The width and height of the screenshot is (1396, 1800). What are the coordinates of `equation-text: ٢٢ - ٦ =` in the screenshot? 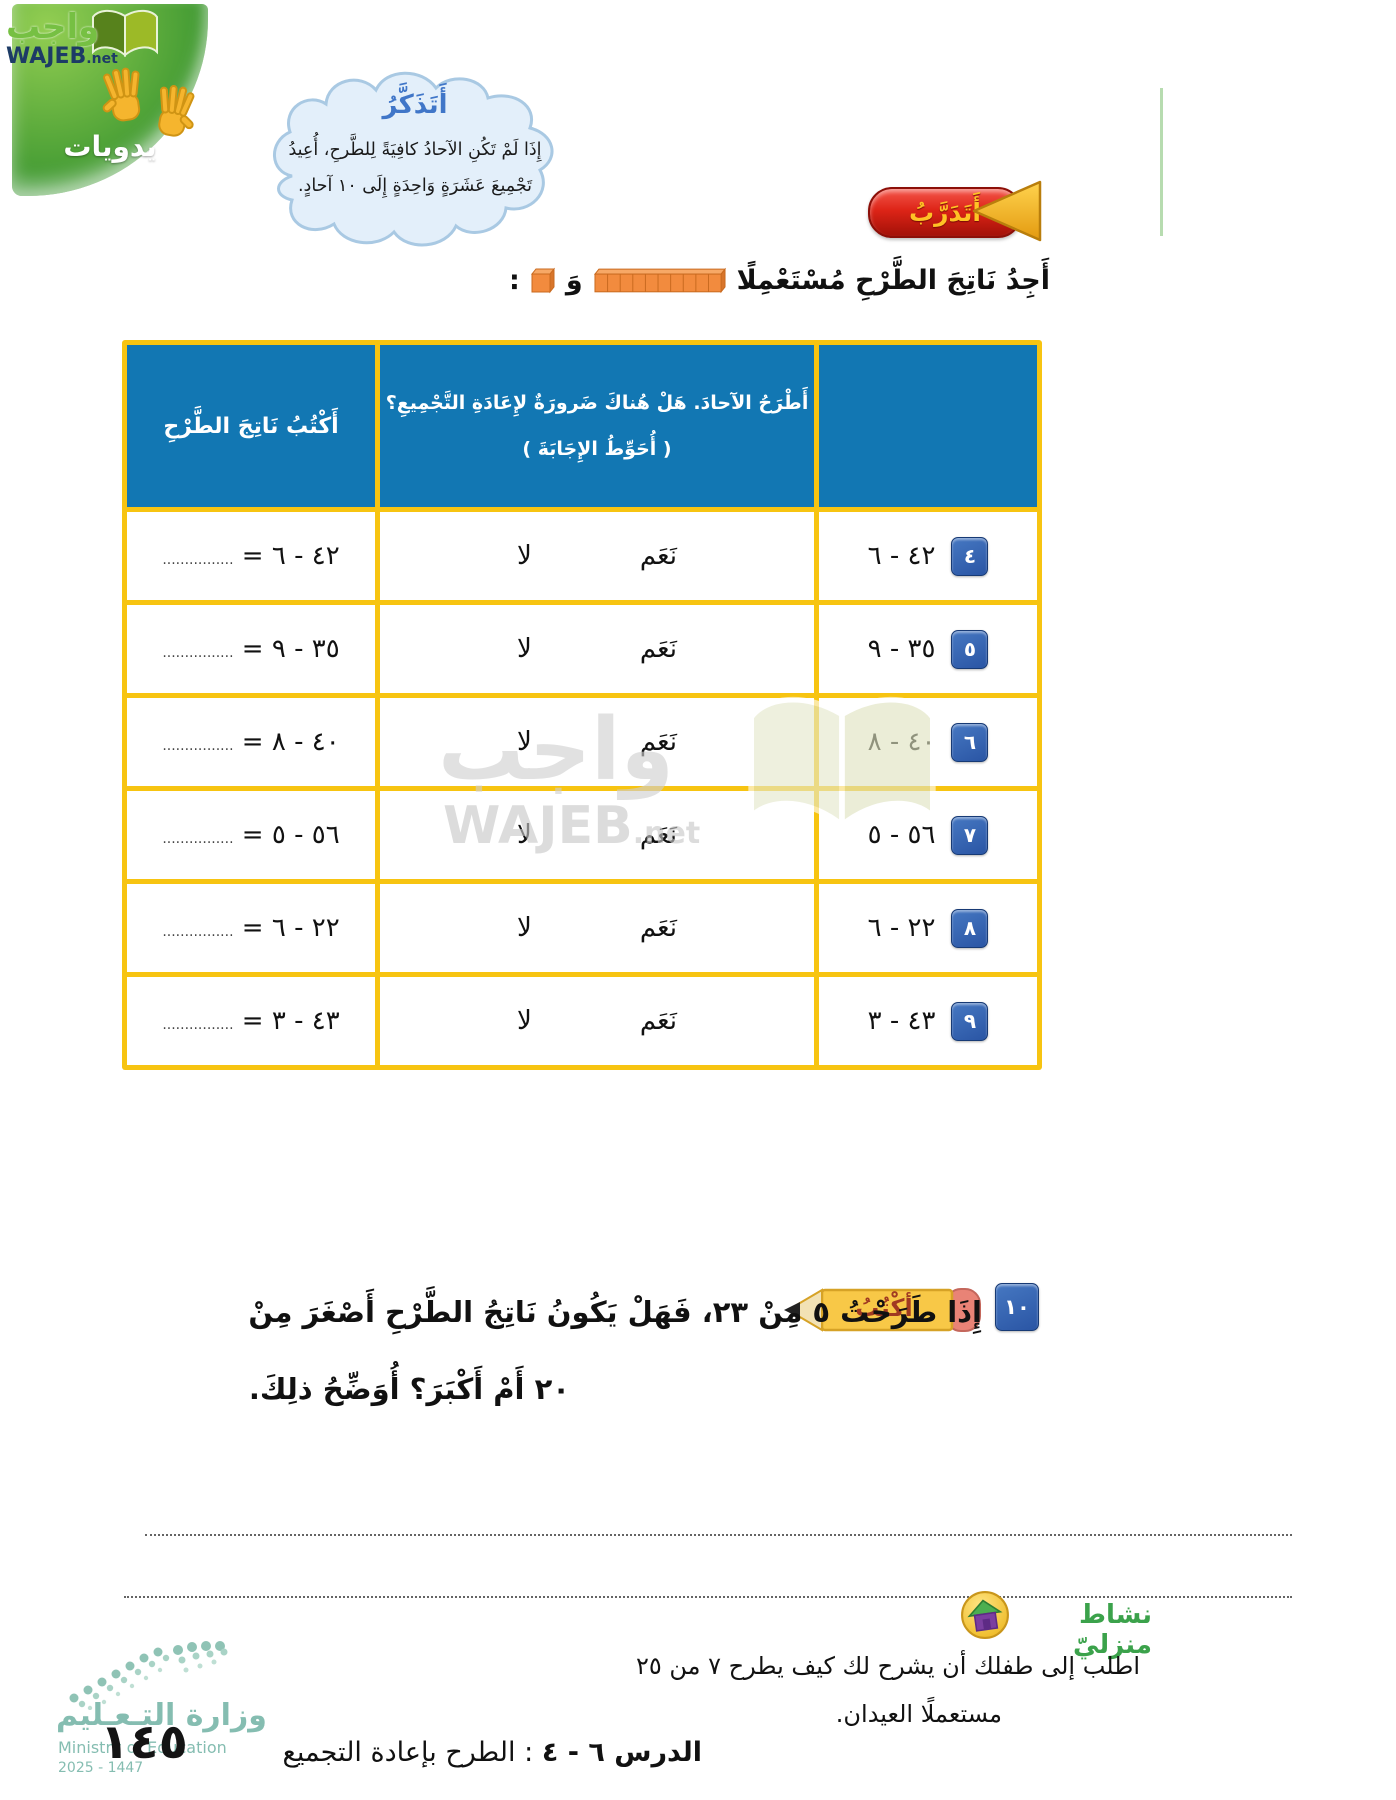 It's located at (290, 928).